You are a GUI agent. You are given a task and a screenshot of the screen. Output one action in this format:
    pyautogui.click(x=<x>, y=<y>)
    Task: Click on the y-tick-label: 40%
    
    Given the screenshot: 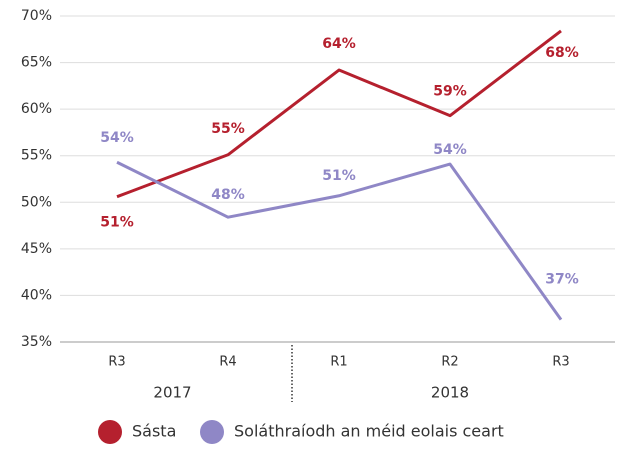 What is the action you would take?
    pyautogui.click(x=36, y=295)
    